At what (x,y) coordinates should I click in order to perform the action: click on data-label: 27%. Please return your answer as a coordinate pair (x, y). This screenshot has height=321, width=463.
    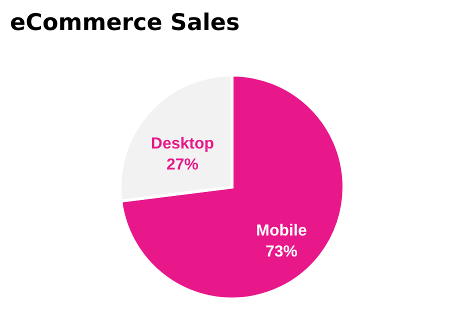
    Looking at the image, I should click on (182, 165).